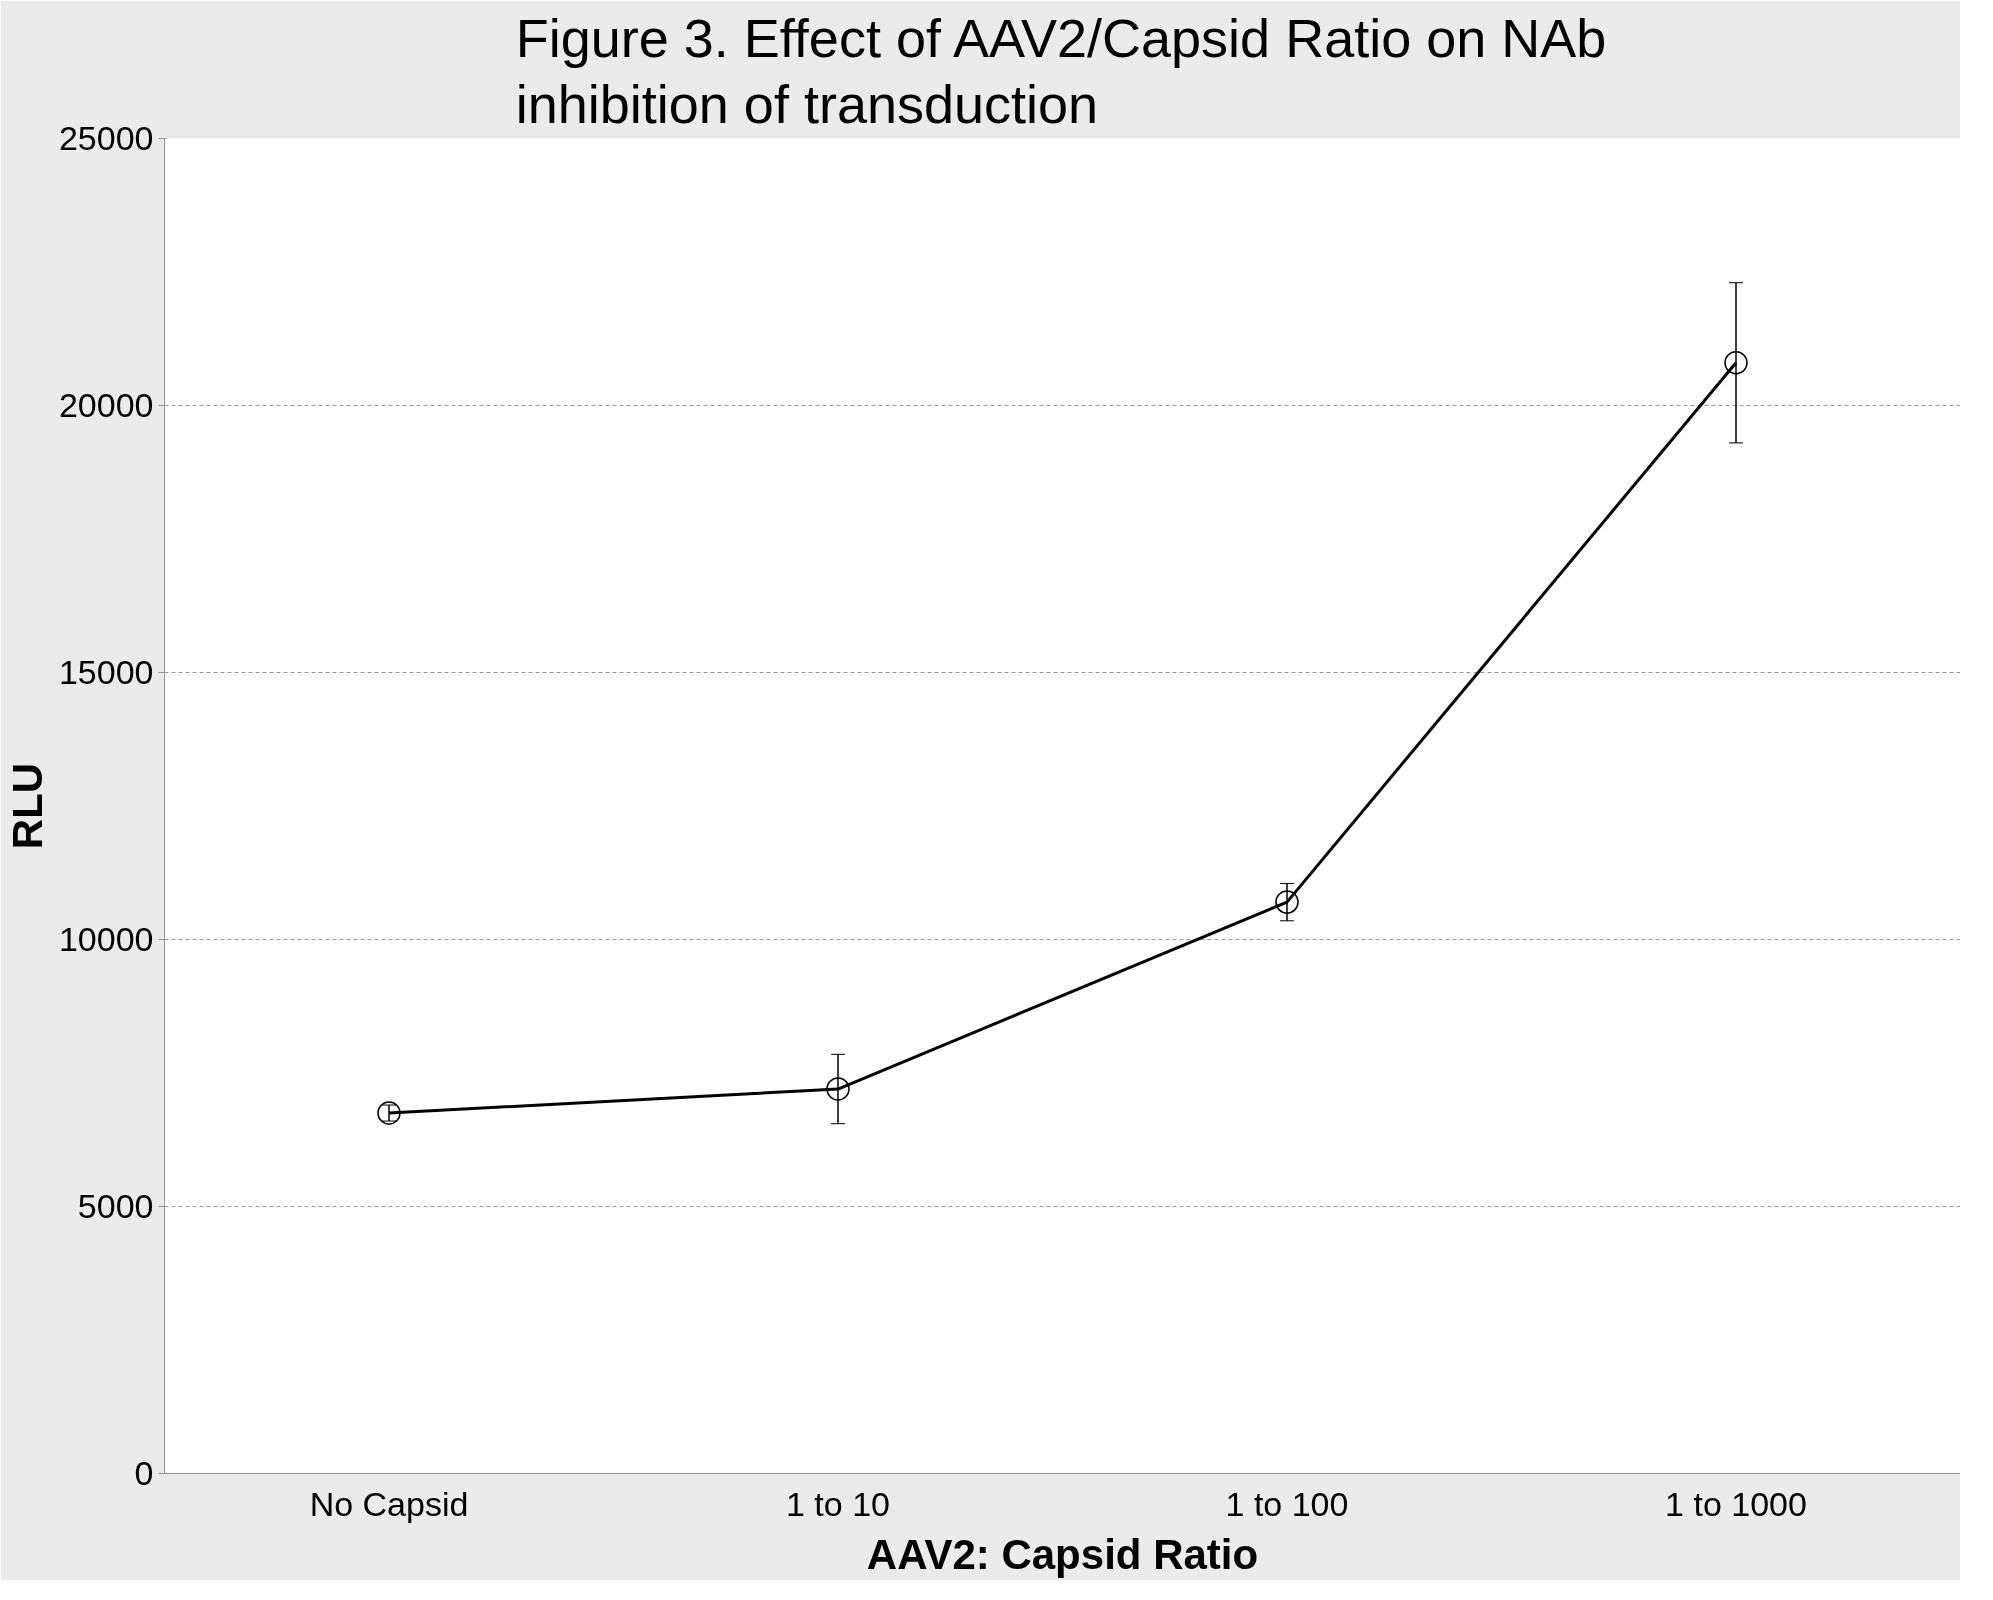  What do you see at coordinates (1287, 1503) in the screenshot?
I see `x-tick-label: 1 to 100` at bounding box center [1287, 1503].